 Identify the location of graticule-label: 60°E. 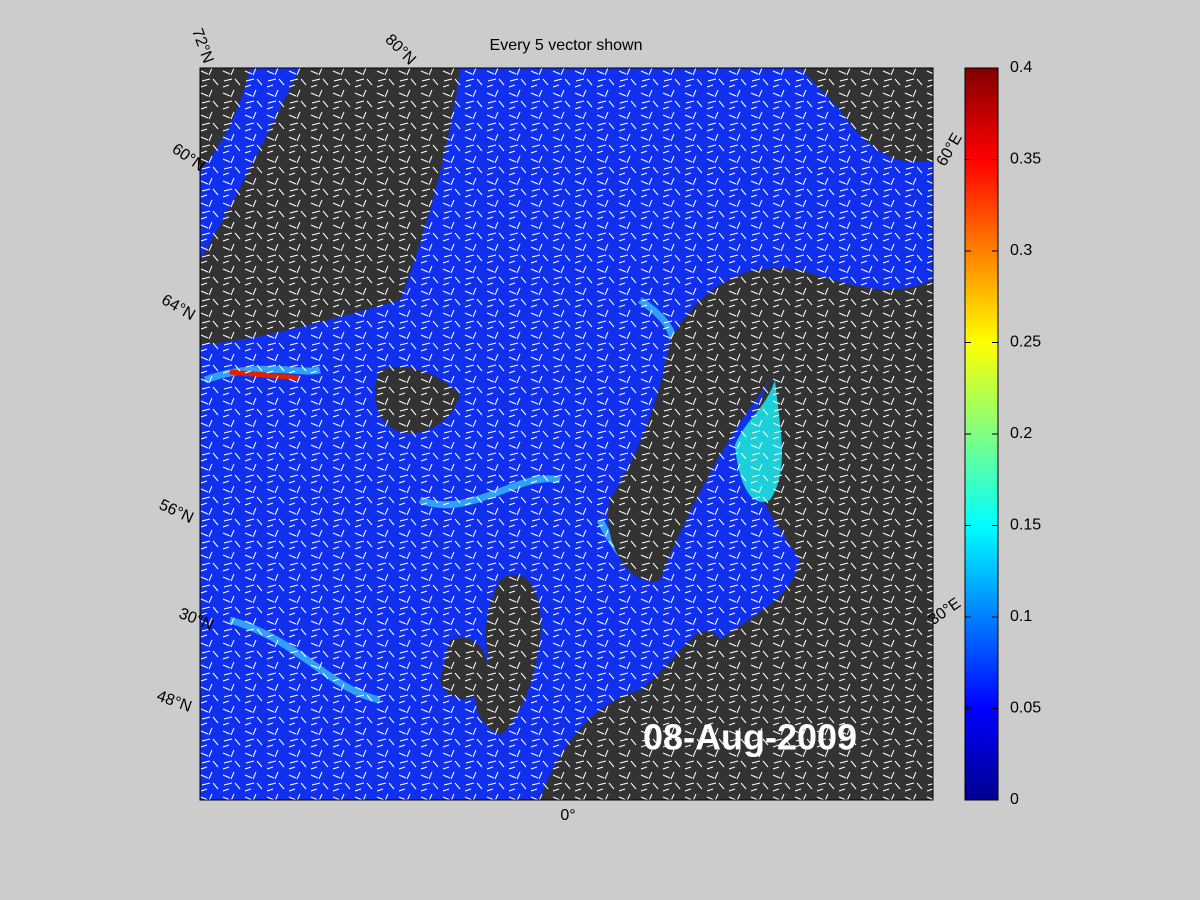
(950, 150).